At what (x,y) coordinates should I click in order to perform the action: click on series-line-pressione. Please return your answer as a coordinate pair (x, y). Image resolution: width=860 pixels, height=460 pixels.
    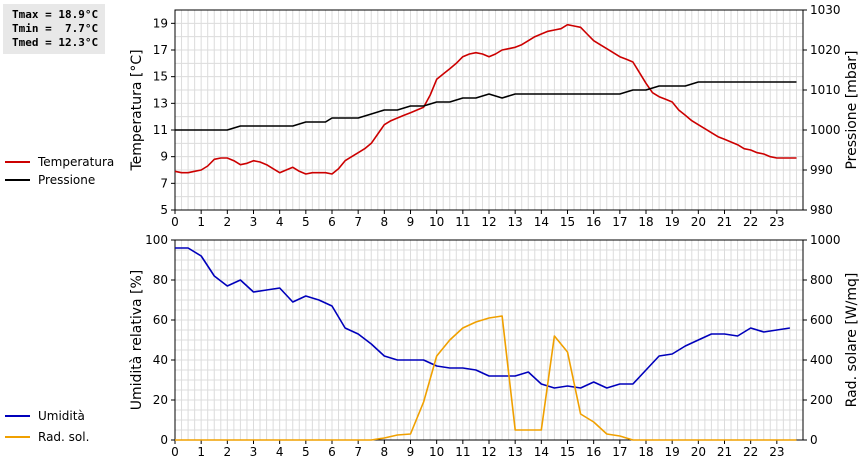
    Looking at the image, I should click on (486, 106).